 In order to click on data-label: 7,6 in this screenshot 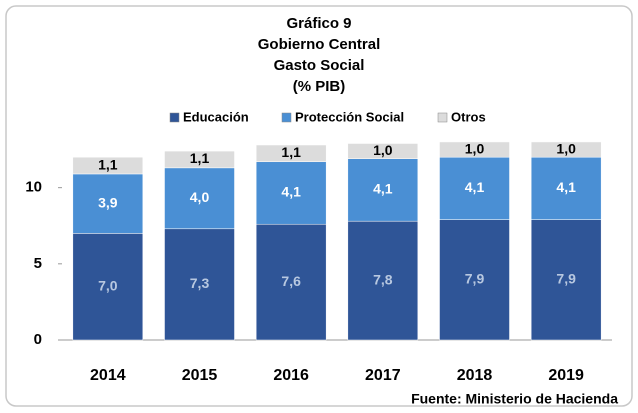, I will do `click(291, 281)`.